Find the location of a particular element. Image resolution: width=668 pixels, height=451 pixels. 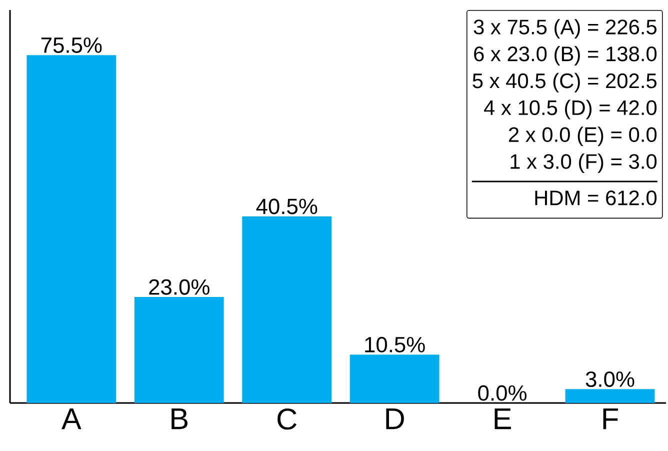

data-label: 23.0% is located at coordinates (179, 287).